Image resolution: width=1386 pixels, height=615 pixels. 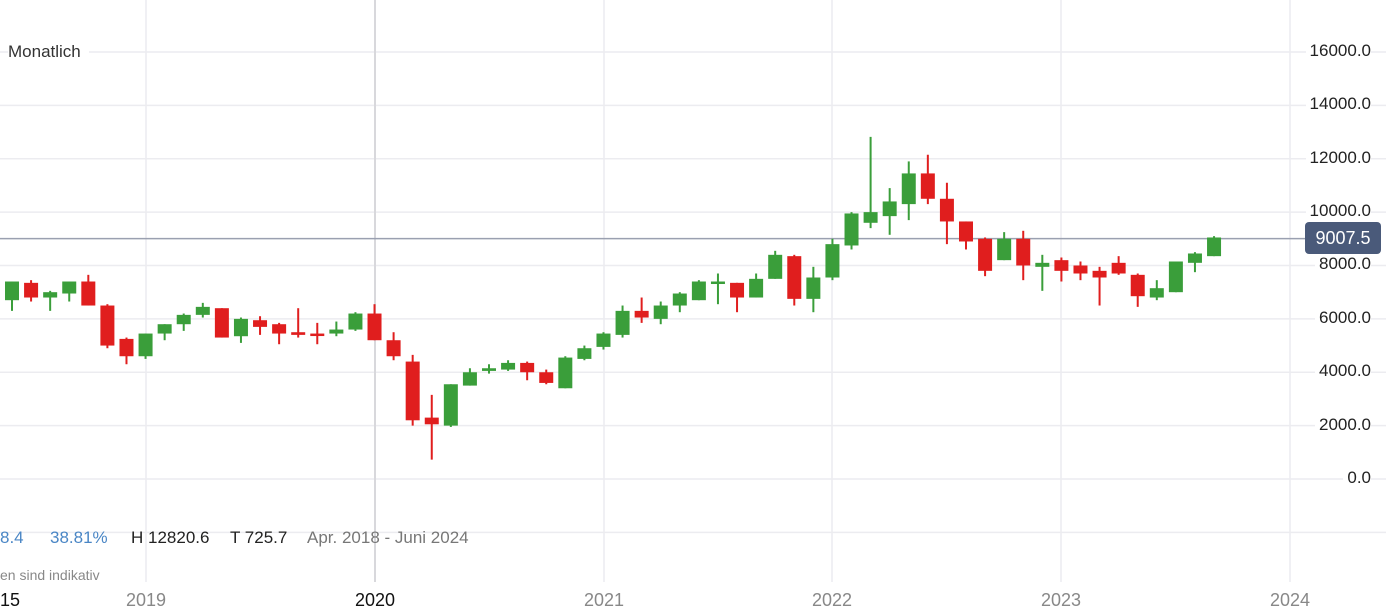 What do you see at coordinates (1343, 264) in the screenshot?
I see `y-tick-label: 8000.0` at bounding box center [1343, 264].